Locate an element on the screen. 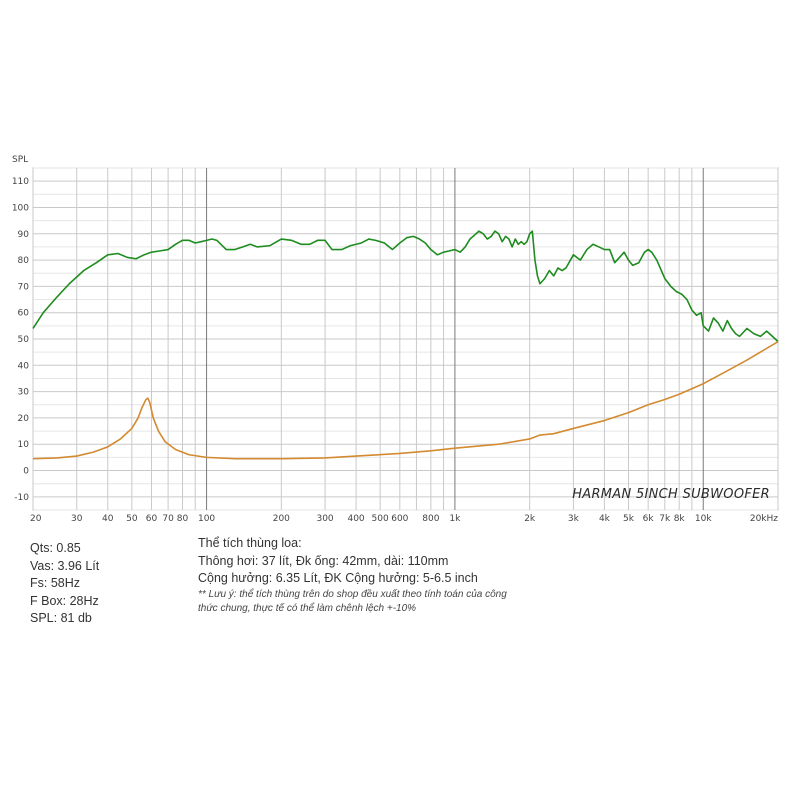 This screenshot has height=800, width=800. y-tick-label: 90 is located at coordinates (24, 235).